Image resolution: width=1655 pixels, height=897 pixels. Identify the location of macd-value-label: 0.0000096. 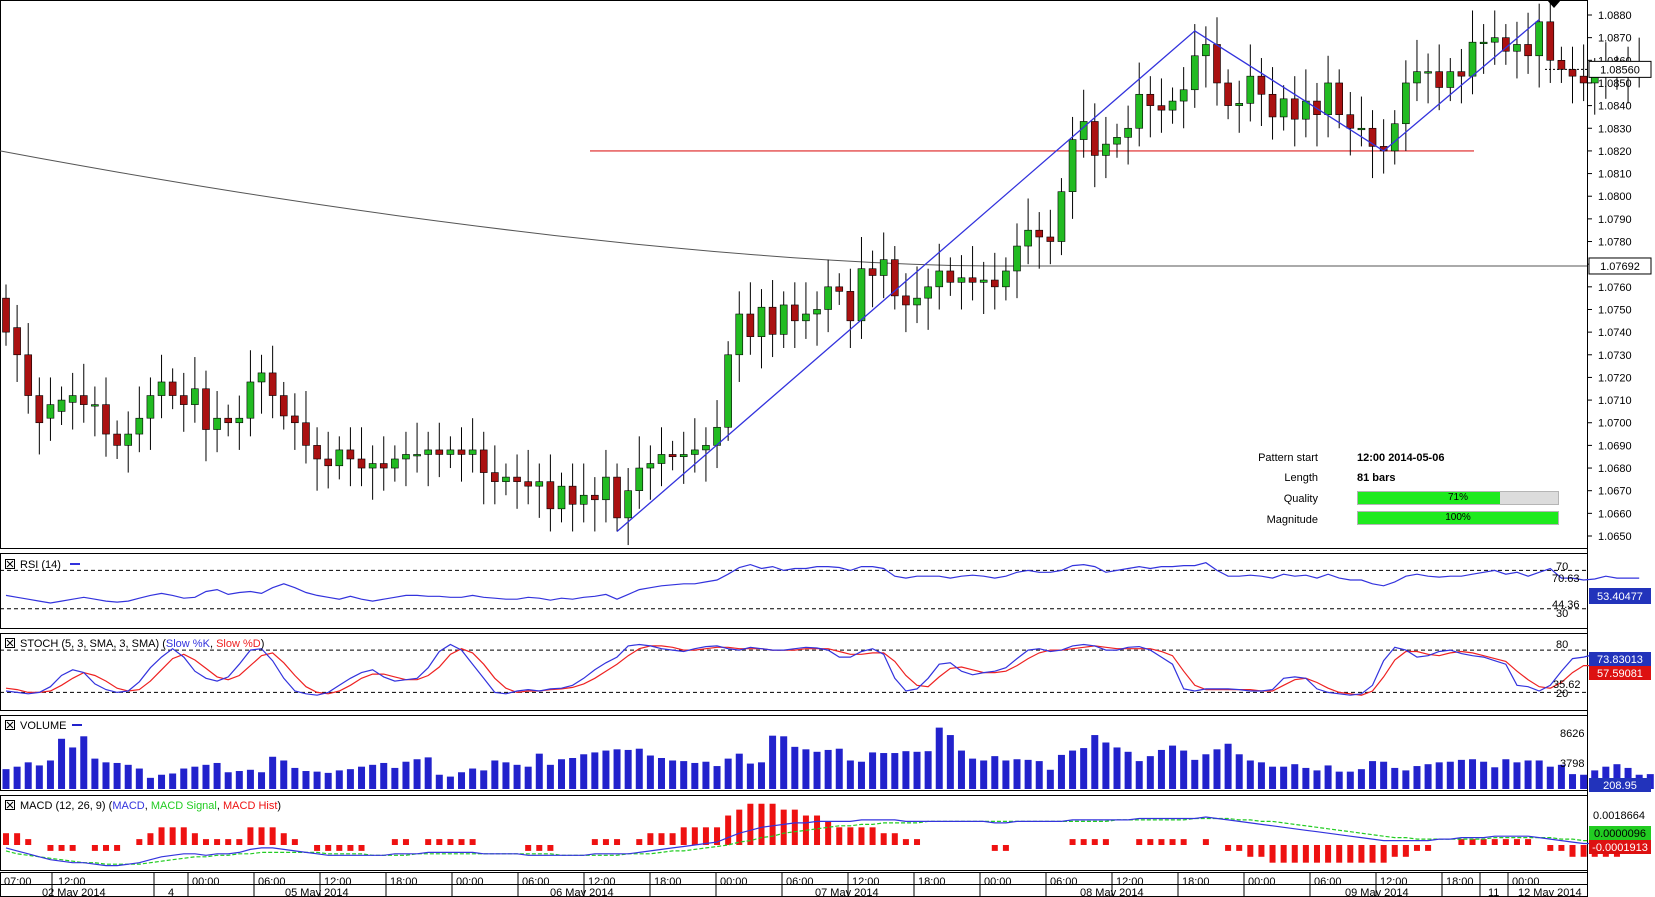
(1620, 834).